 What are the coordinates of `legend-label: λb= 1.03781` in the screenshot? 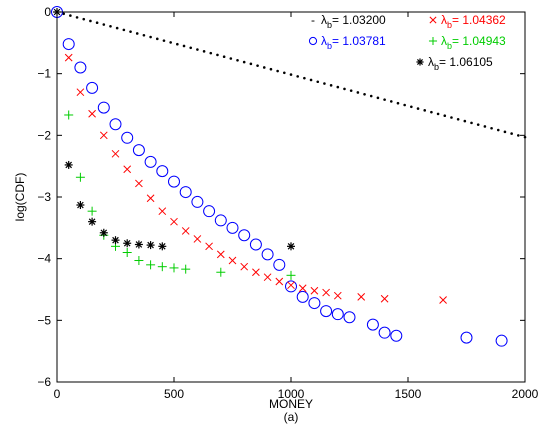 It's located at (353, 42).